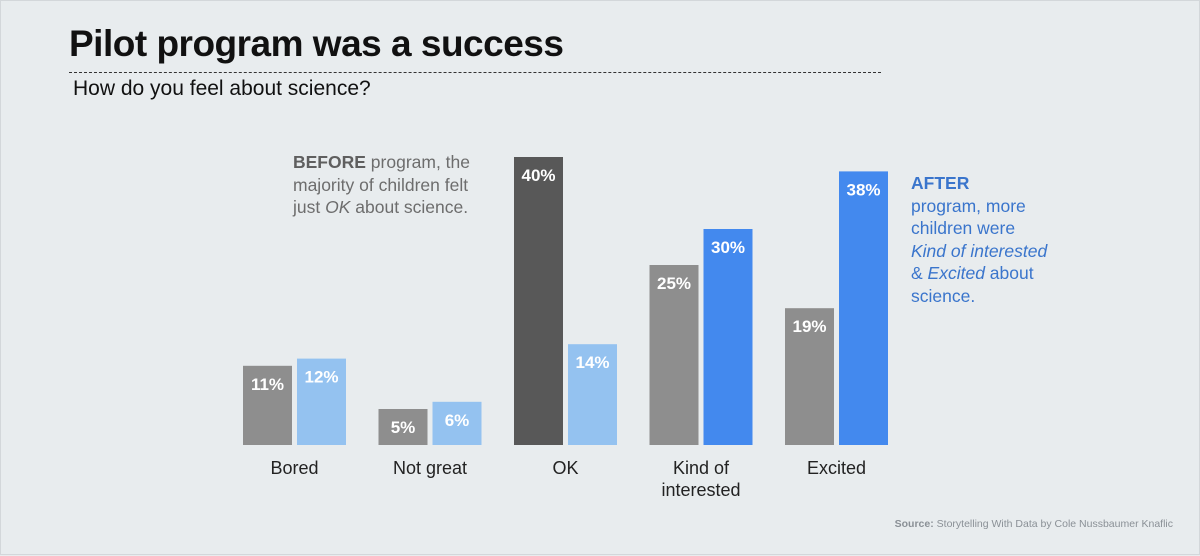  I want to click on data-label-after-excited: 38%, so click(863, 189).